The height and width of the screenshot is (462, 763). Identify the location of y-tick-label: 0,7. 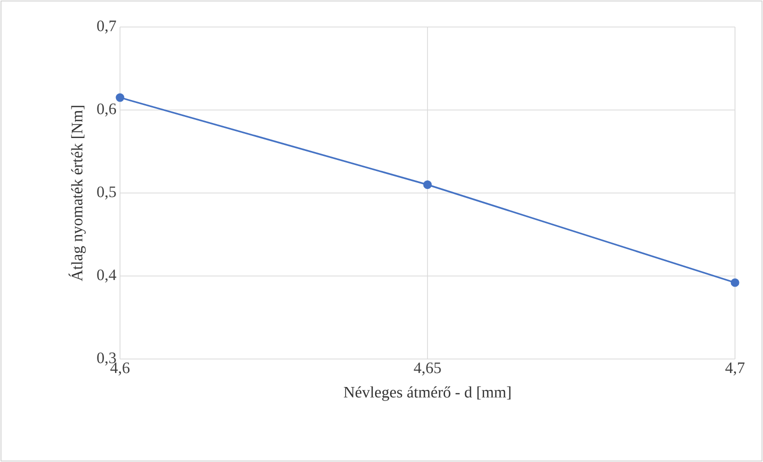
(106, 27).